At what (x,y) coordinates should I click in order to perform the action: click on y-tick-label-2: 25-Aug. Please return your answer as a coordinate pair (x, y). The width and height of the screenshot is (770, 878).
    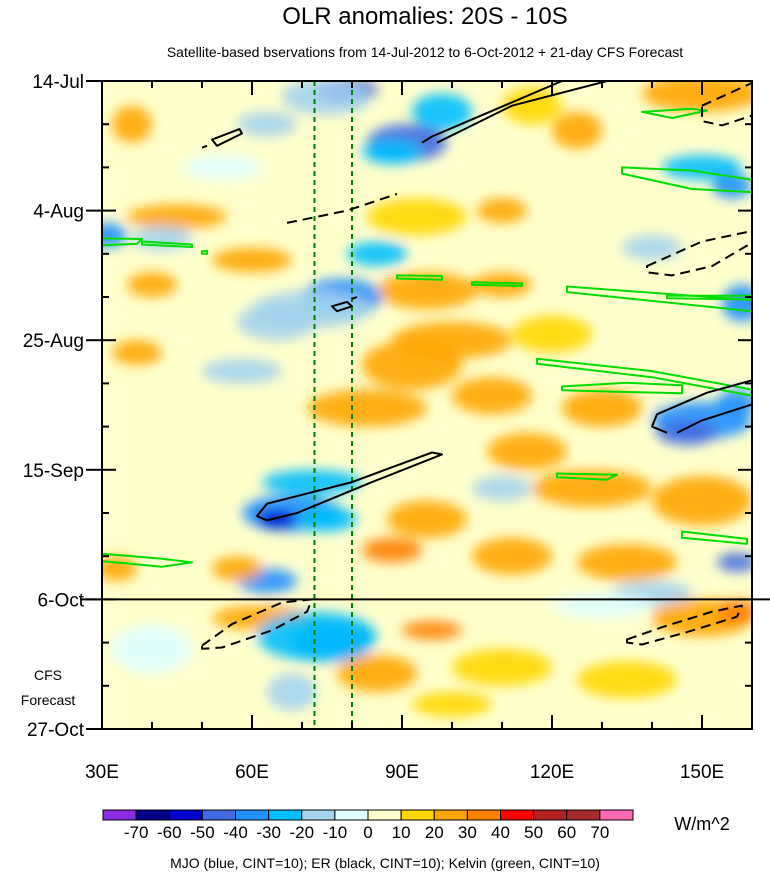
    Looking at the image, I should click on (53, 341).